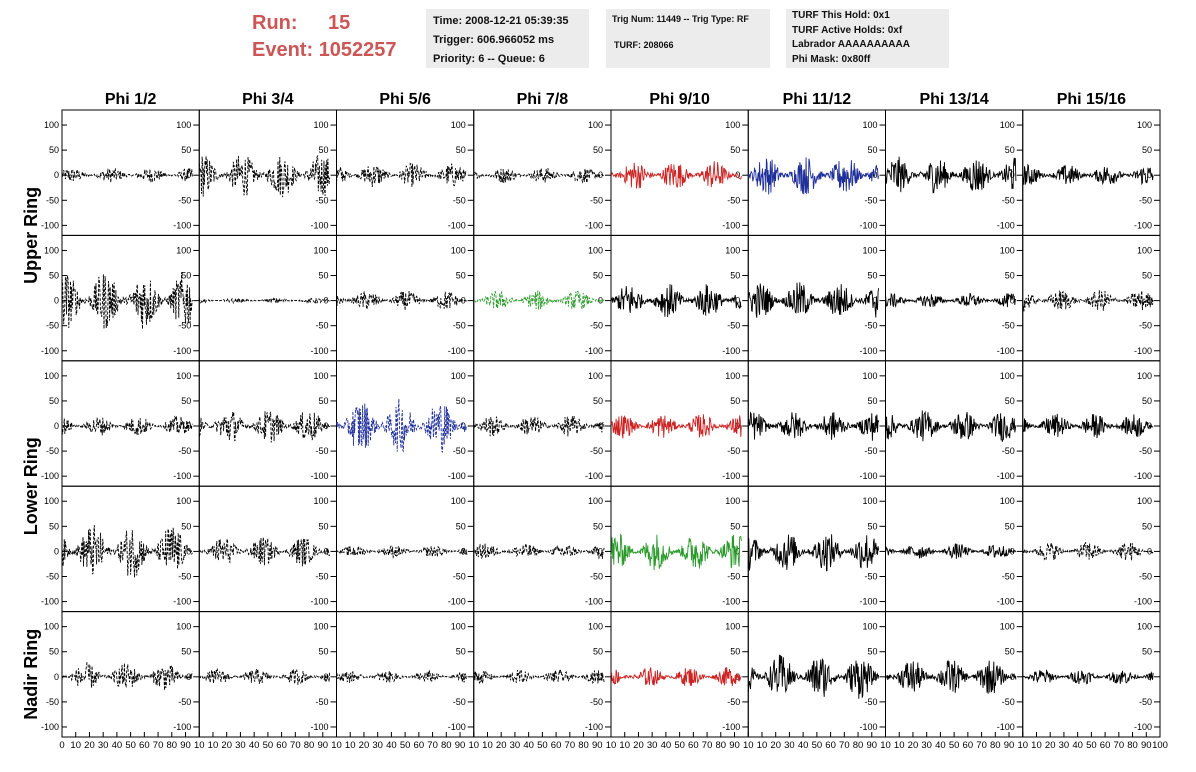 The image size is (1196, 772). I want to click on waveform-r1-c8, so click(1088, 174).